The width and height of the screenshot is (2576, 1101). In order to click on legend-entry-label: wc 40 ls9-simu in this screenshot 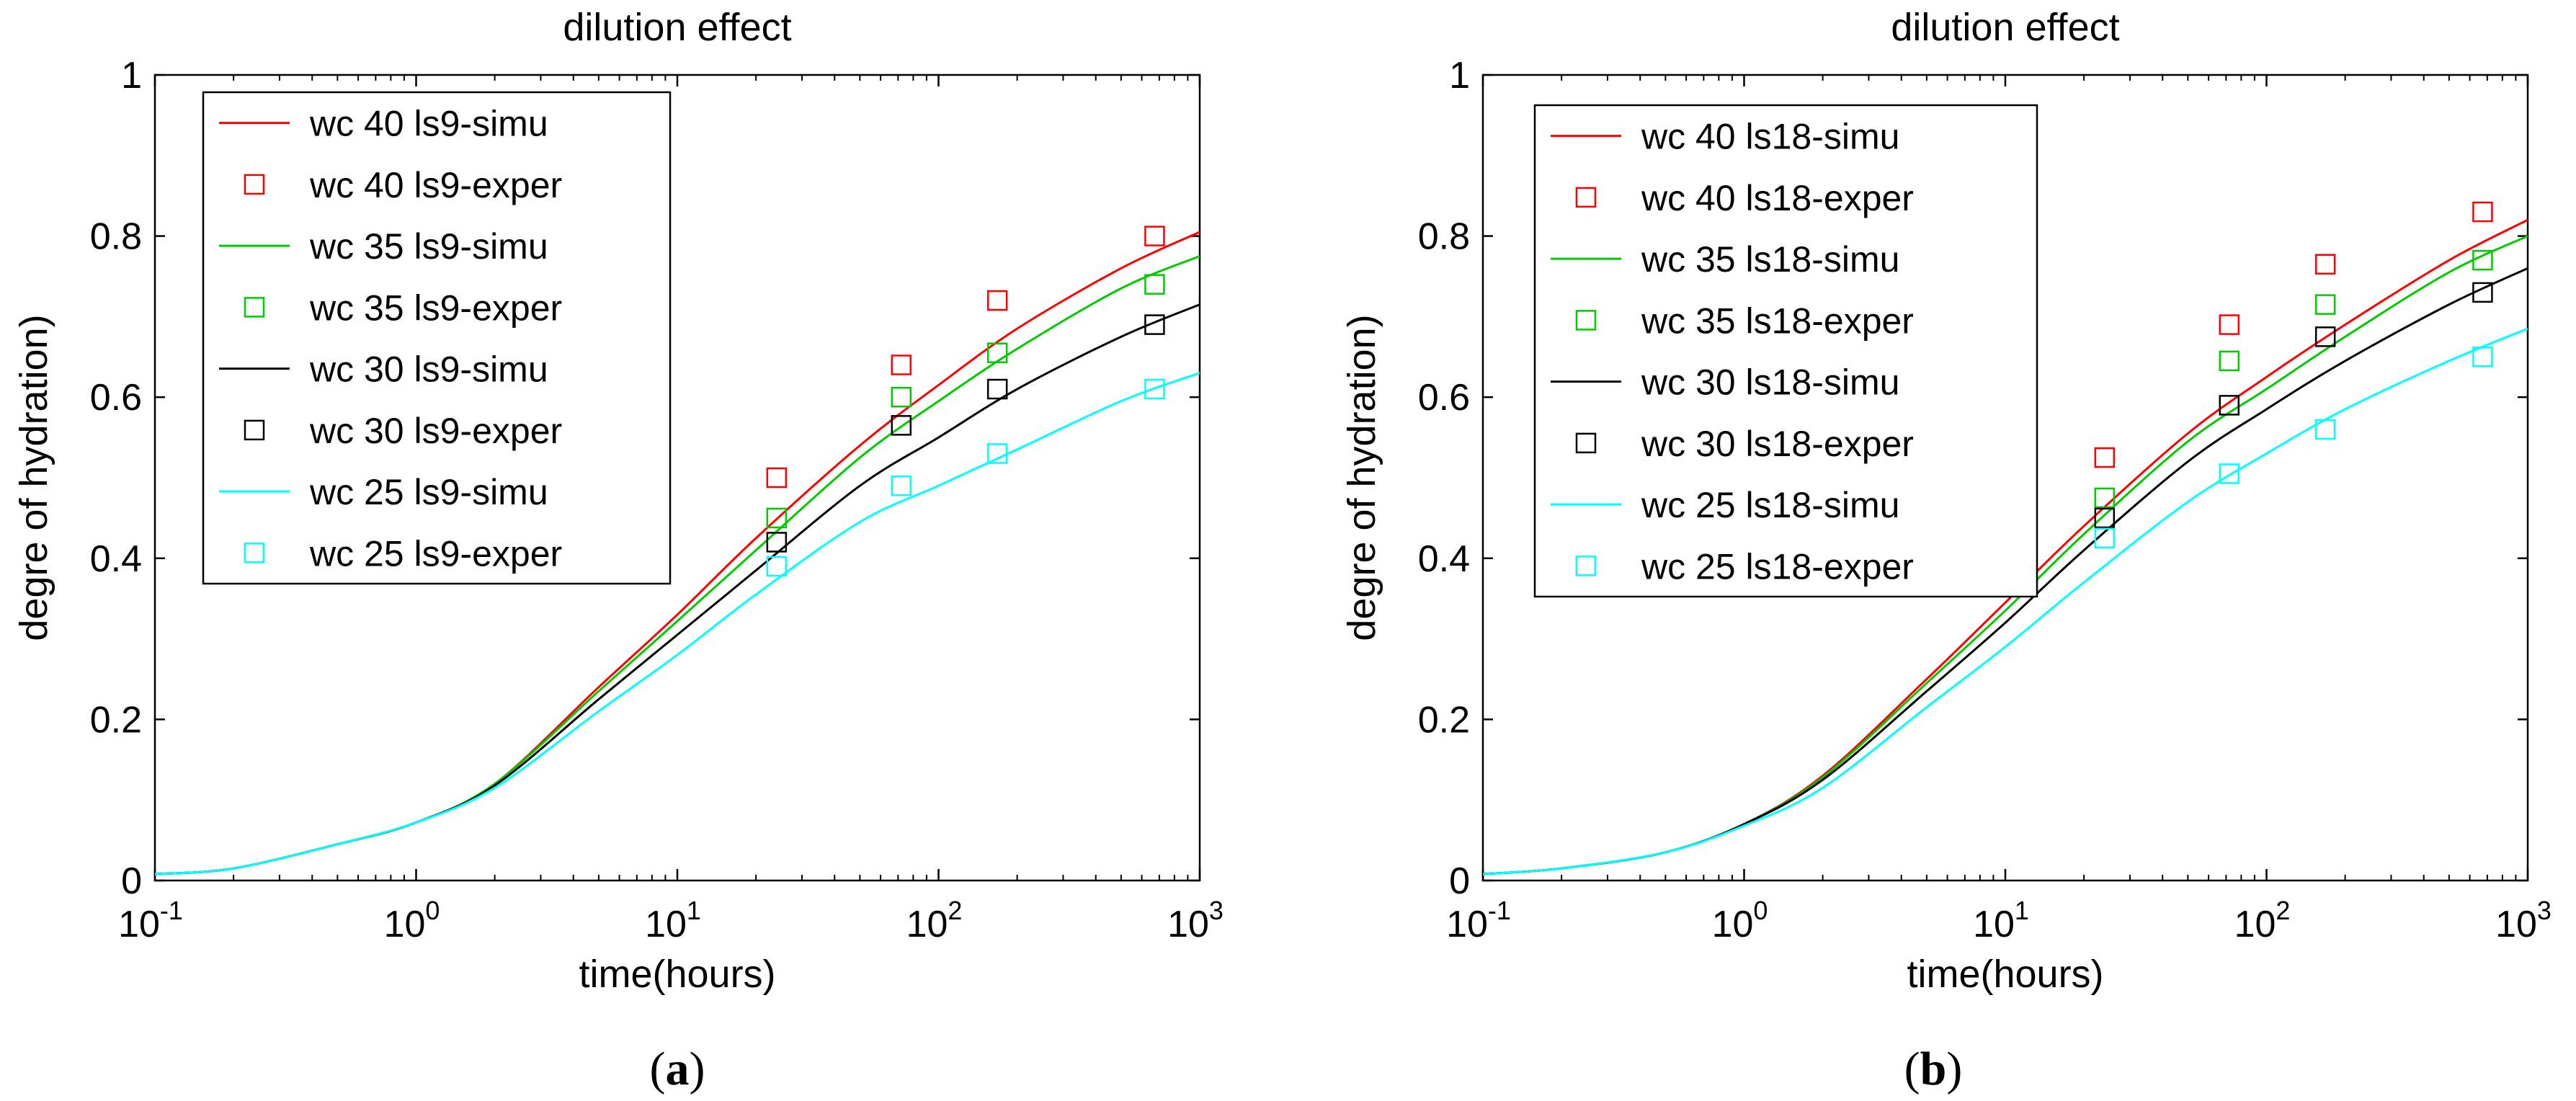, I will do `click(428, 124)`.